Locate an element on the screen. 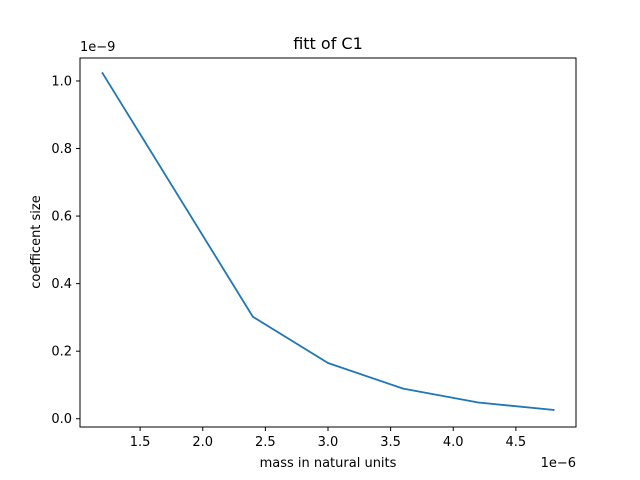 Image resolution: width=640 pixels, height=480 pixels. x-axis-offset-label: 1e−6 is located at coordinates (558, 463).